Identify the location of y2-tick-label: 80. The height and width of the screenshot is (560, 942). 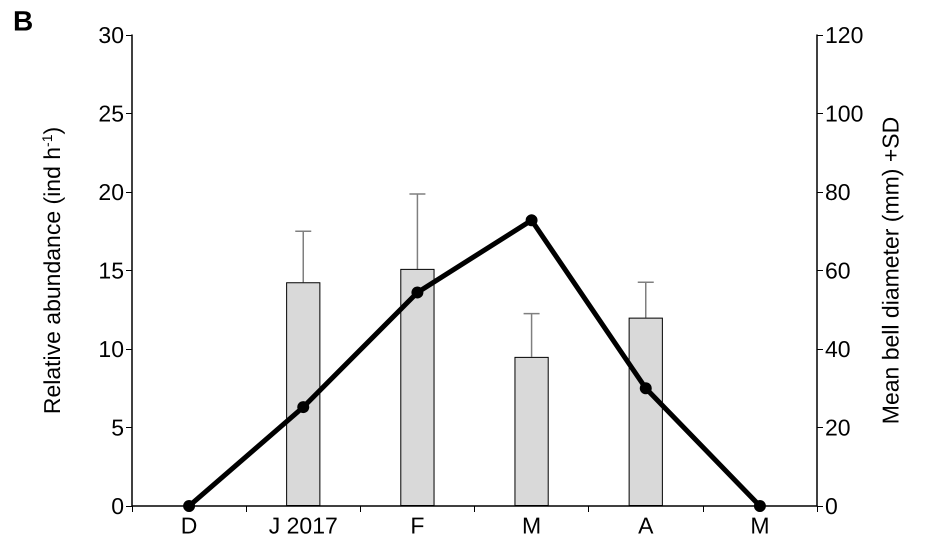
(838, 192).